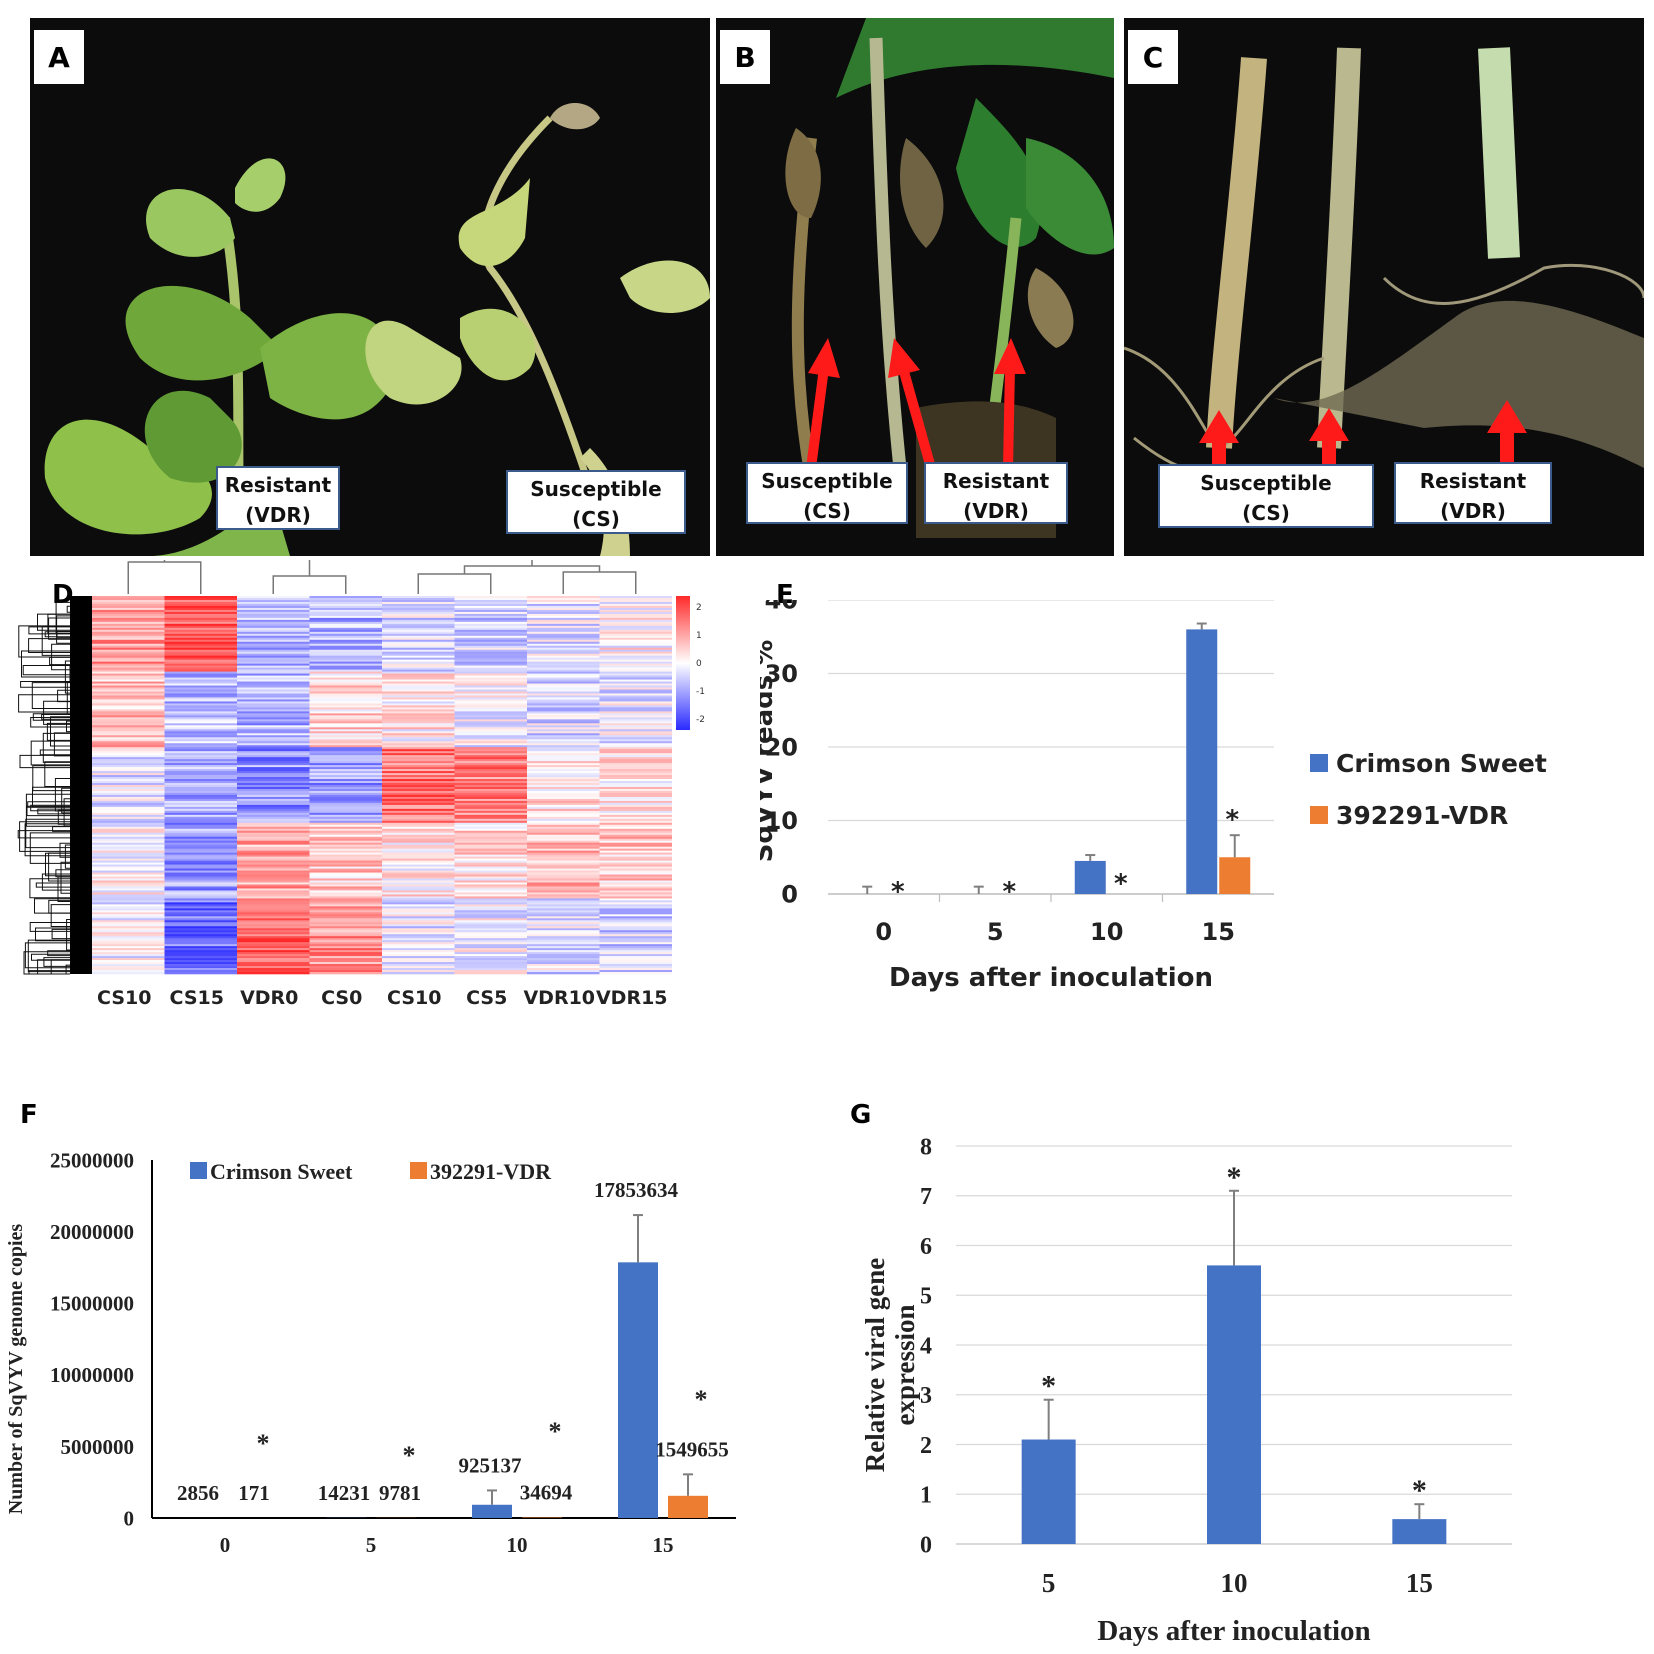 The height and width of the screenshot is (1654, 1654). I want to click on photo-b-susceptible-line1: Susceptible, so click(827, 481).